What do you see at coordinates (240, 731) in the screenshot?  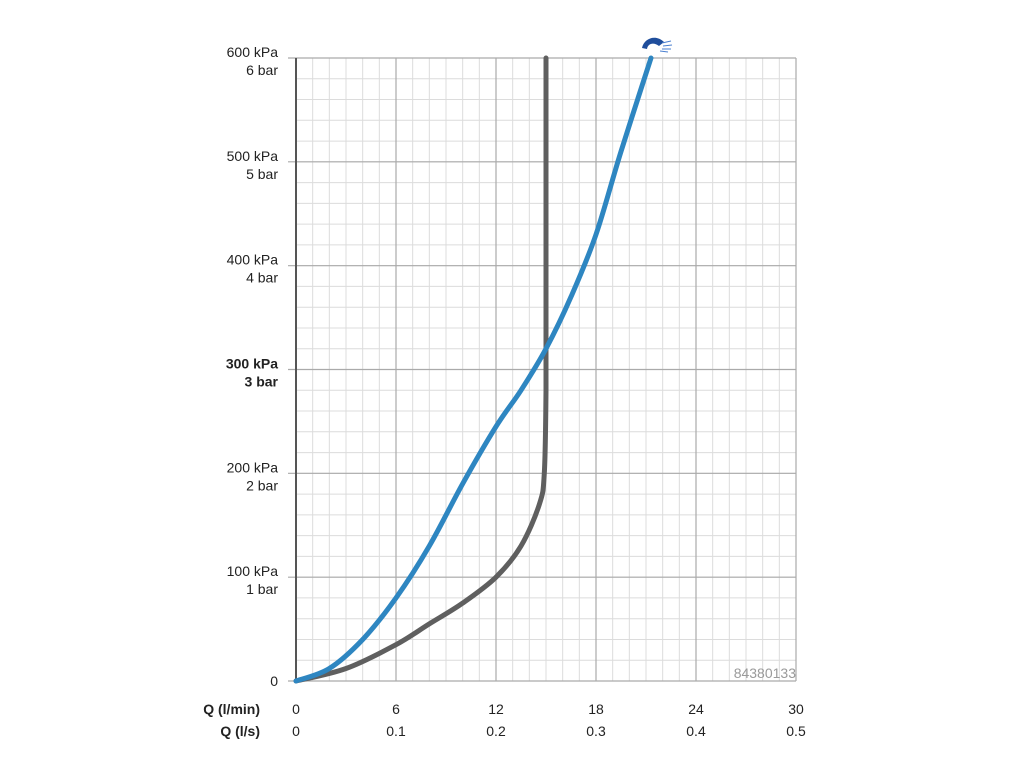 I see `x-axis-row-label: Q (l/s)` at bounding box center [240, 731].